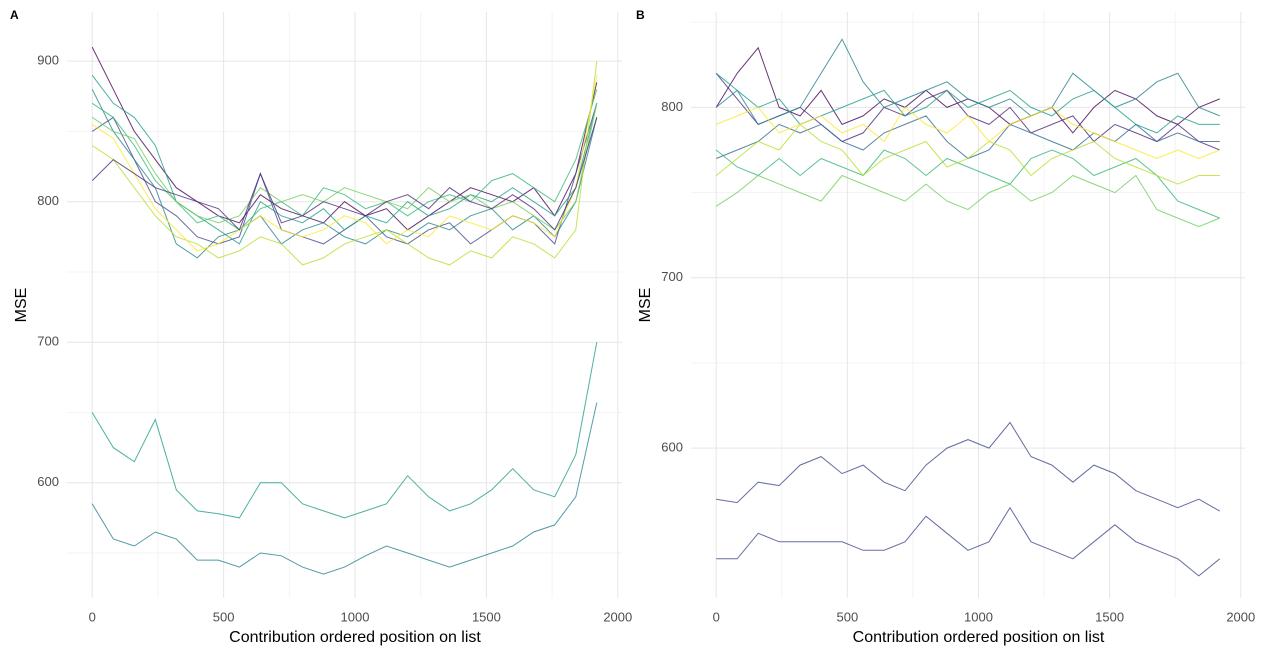  Describe the element at coordinates (14, 15) in the screenshot. I see `panel-label: A` at that location.